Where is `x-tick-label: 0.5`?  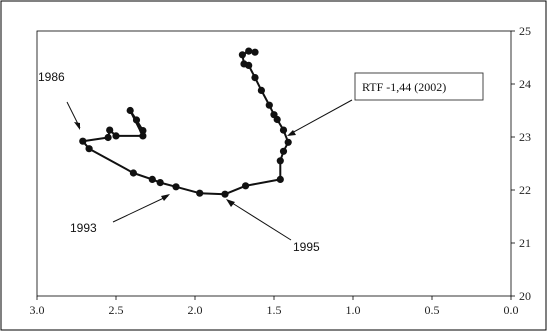 x-tick-label: 0.5 is located at coordinates (432, 310).